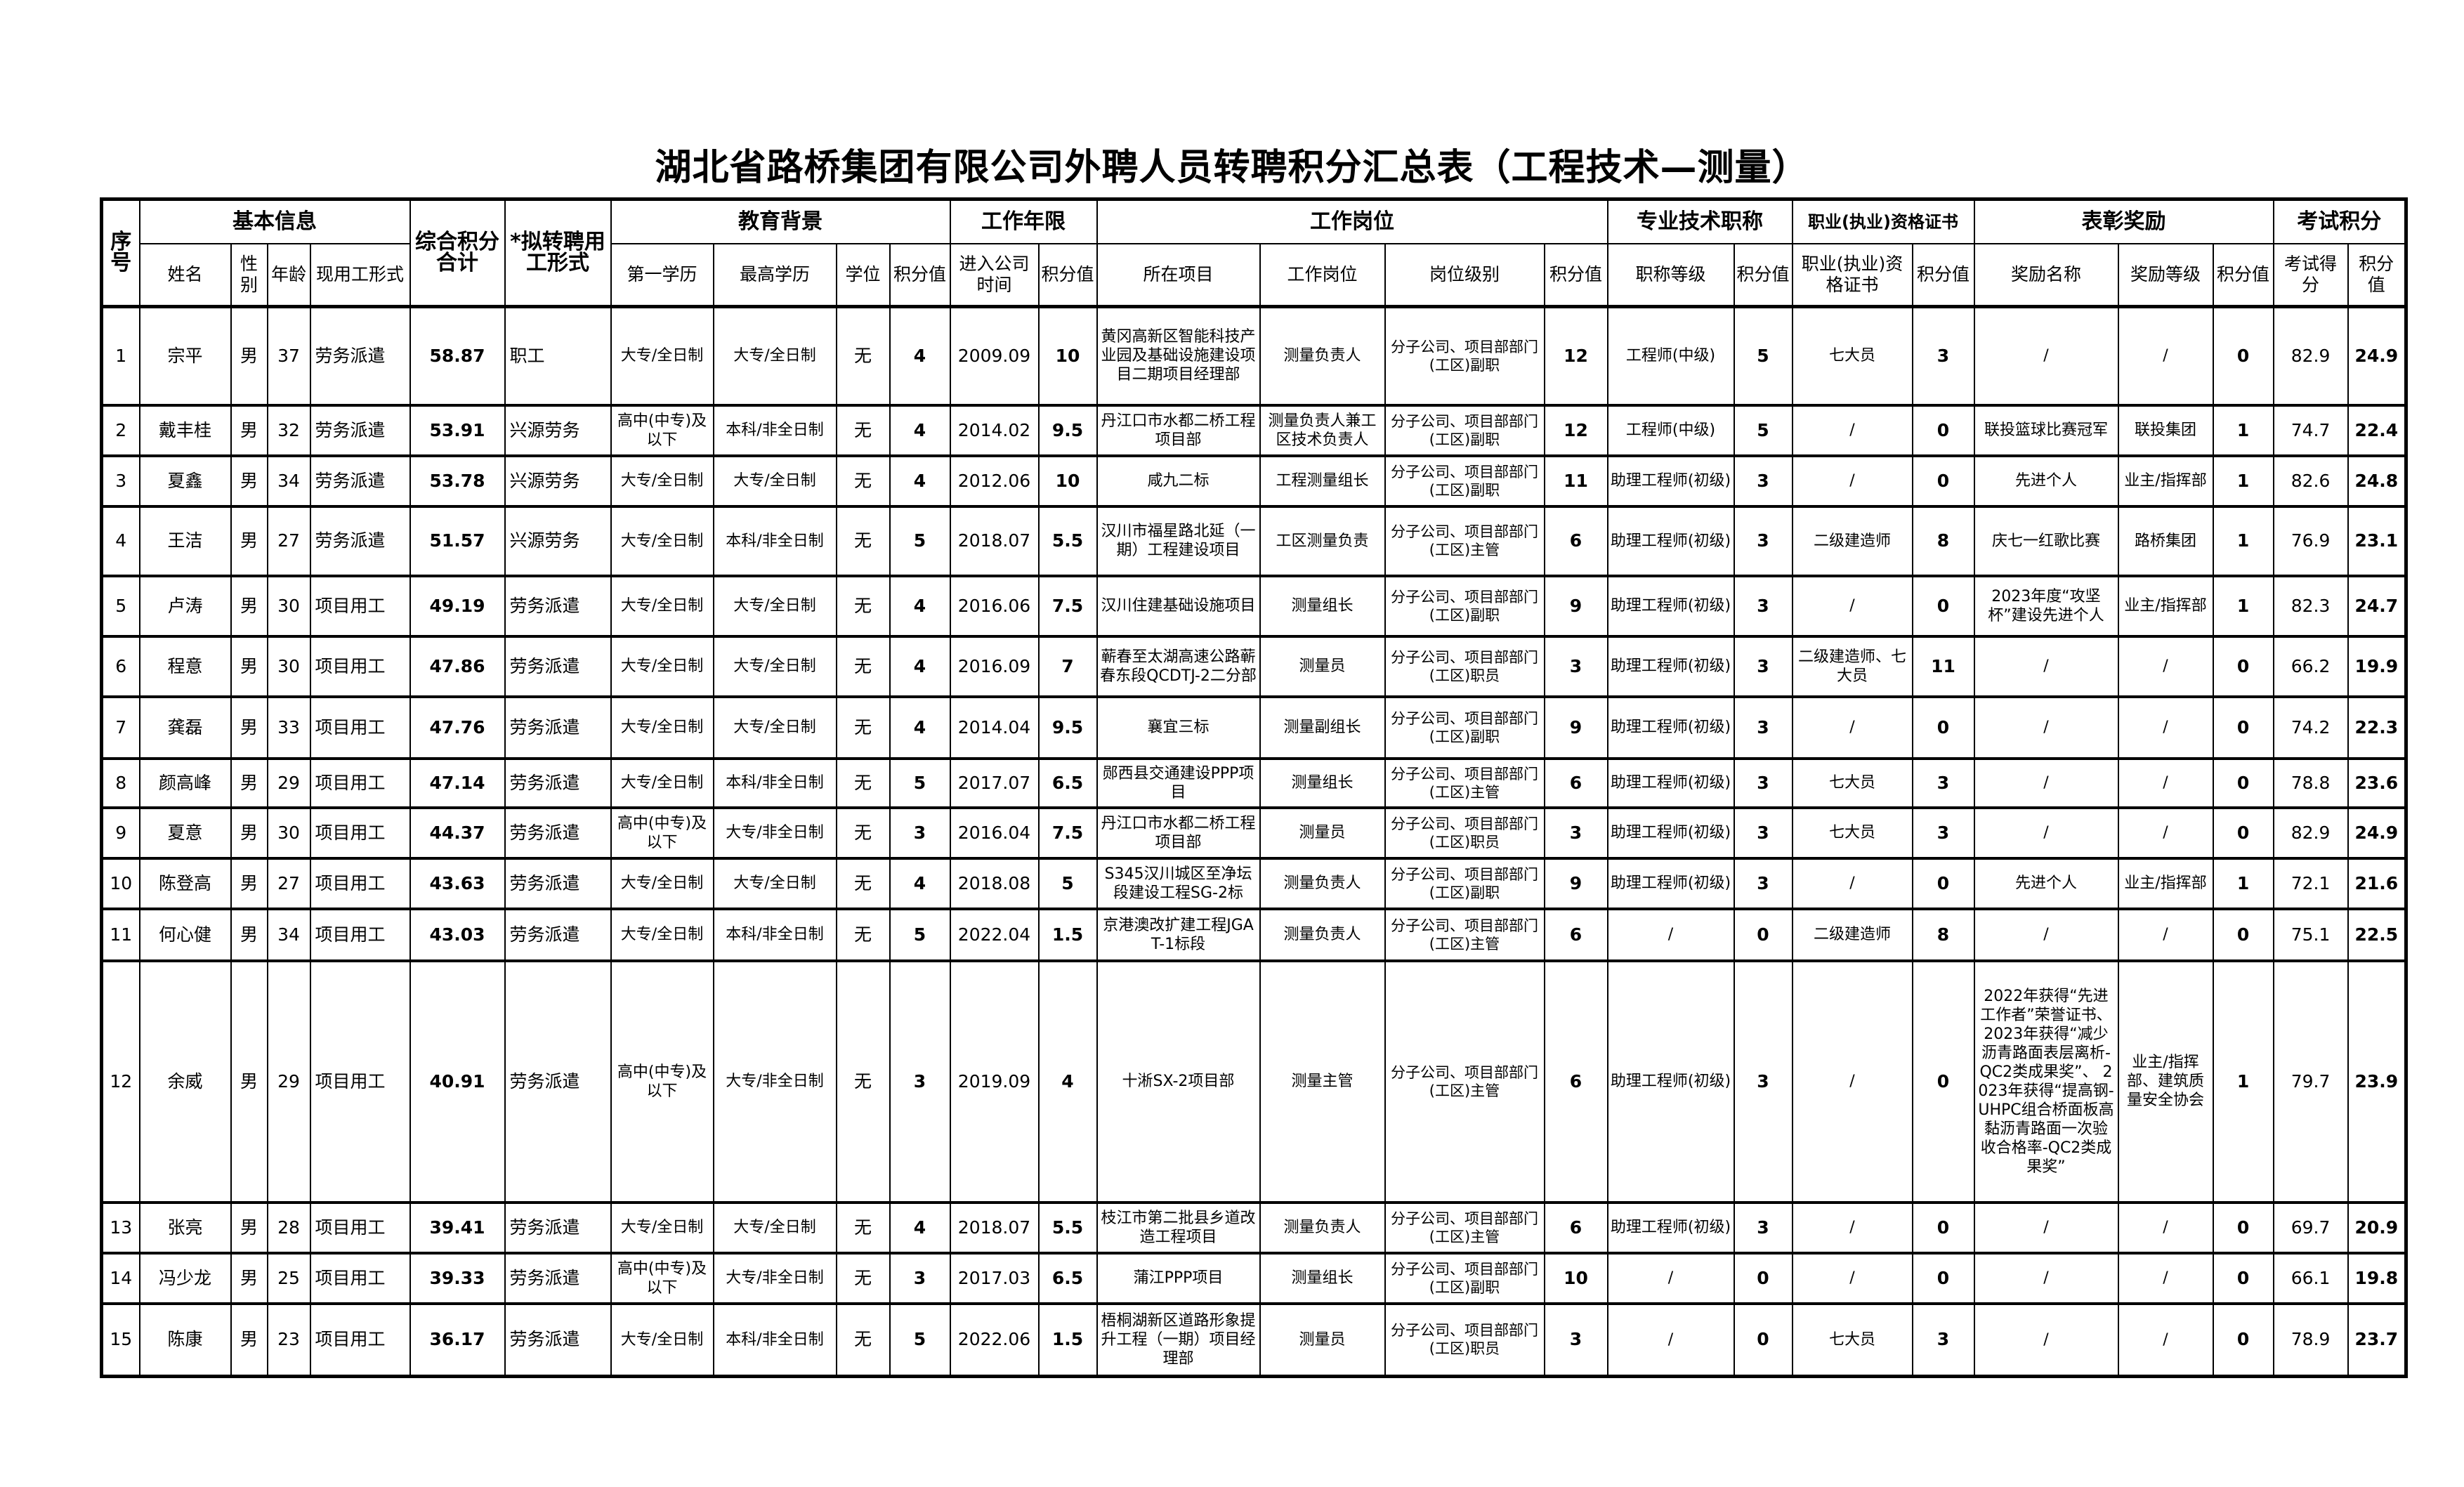  What do you see at coordinates (1575, 935) in the screenshot?
I see `cell-pos-score: 6` at bounding box center [1575, 935].